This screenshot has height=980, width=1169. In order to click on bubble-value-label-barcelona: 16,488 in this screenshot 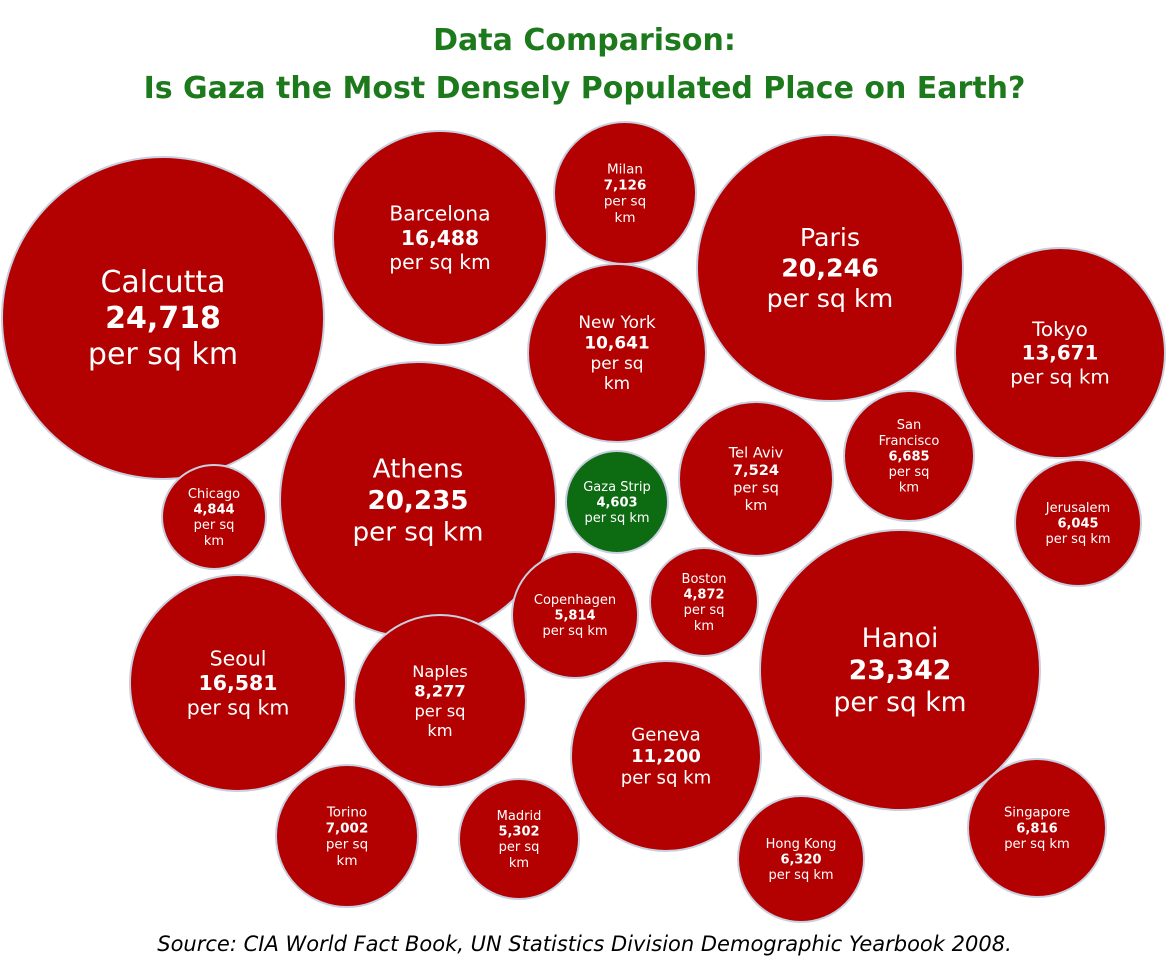, I will do `click(440, 238)`.